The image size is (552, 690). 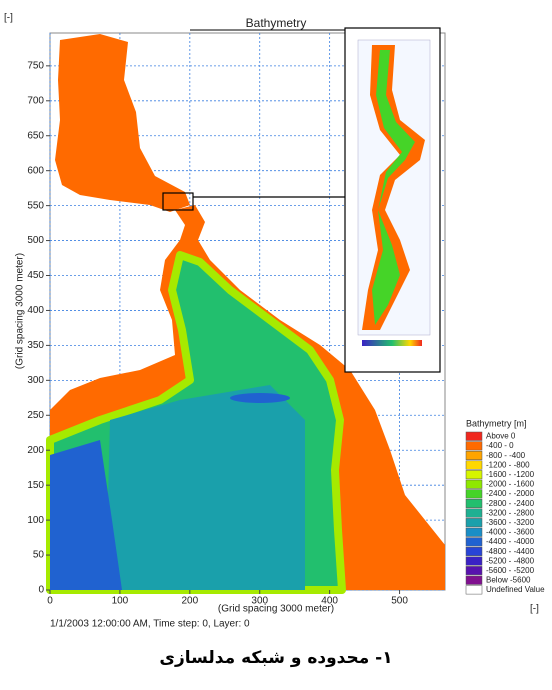 I want to click on y-tick-label: 450, so click(x=35, y=275).